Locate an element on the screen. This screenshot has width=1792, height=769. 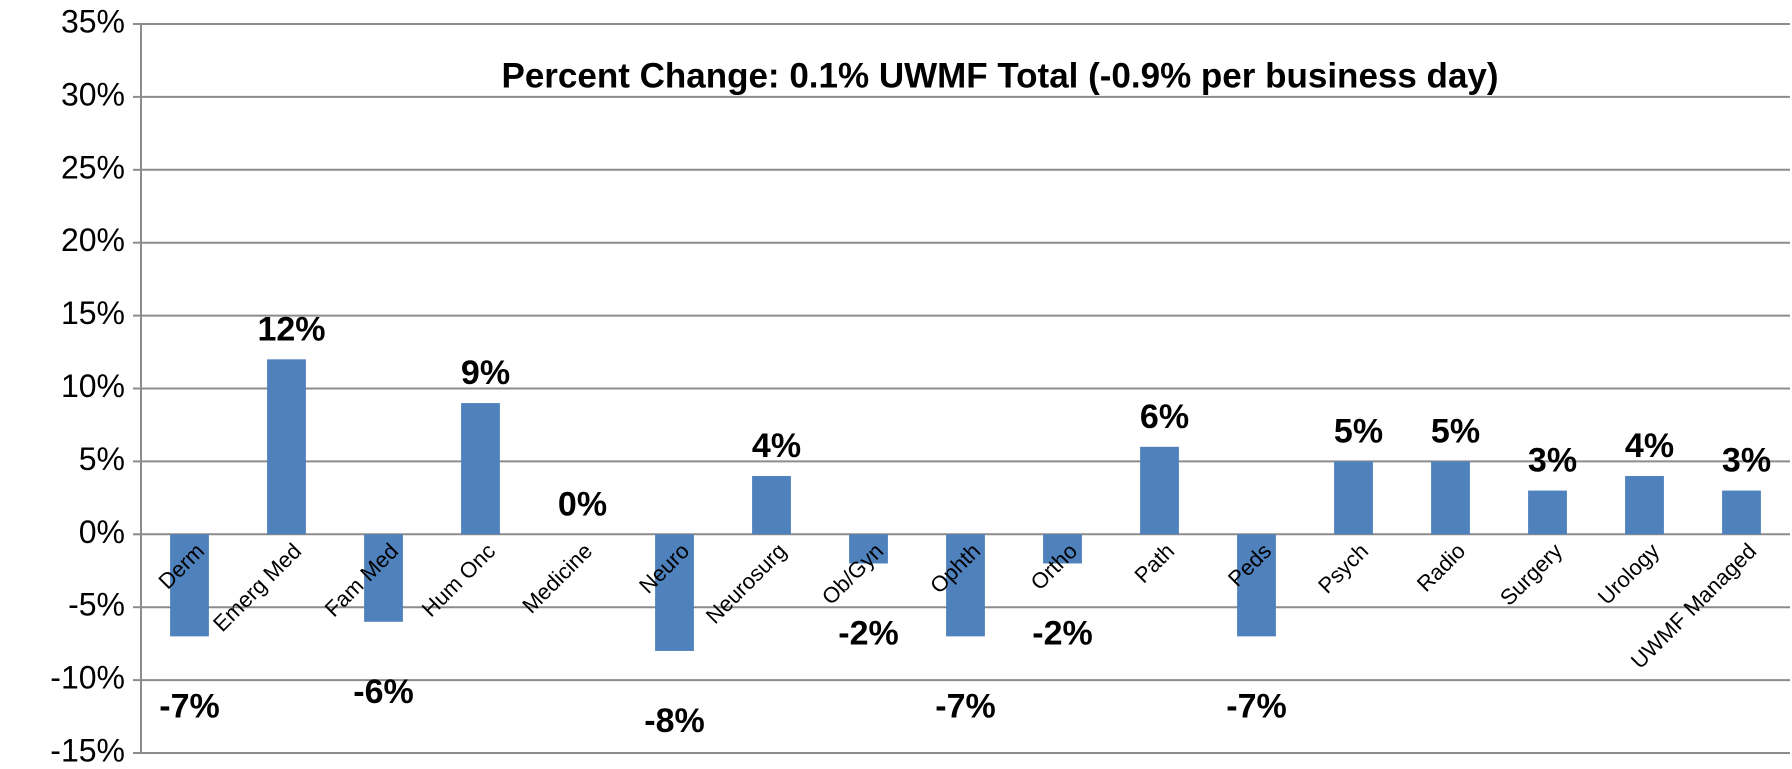
value-label: 9% is located at coordinates (485, 373).